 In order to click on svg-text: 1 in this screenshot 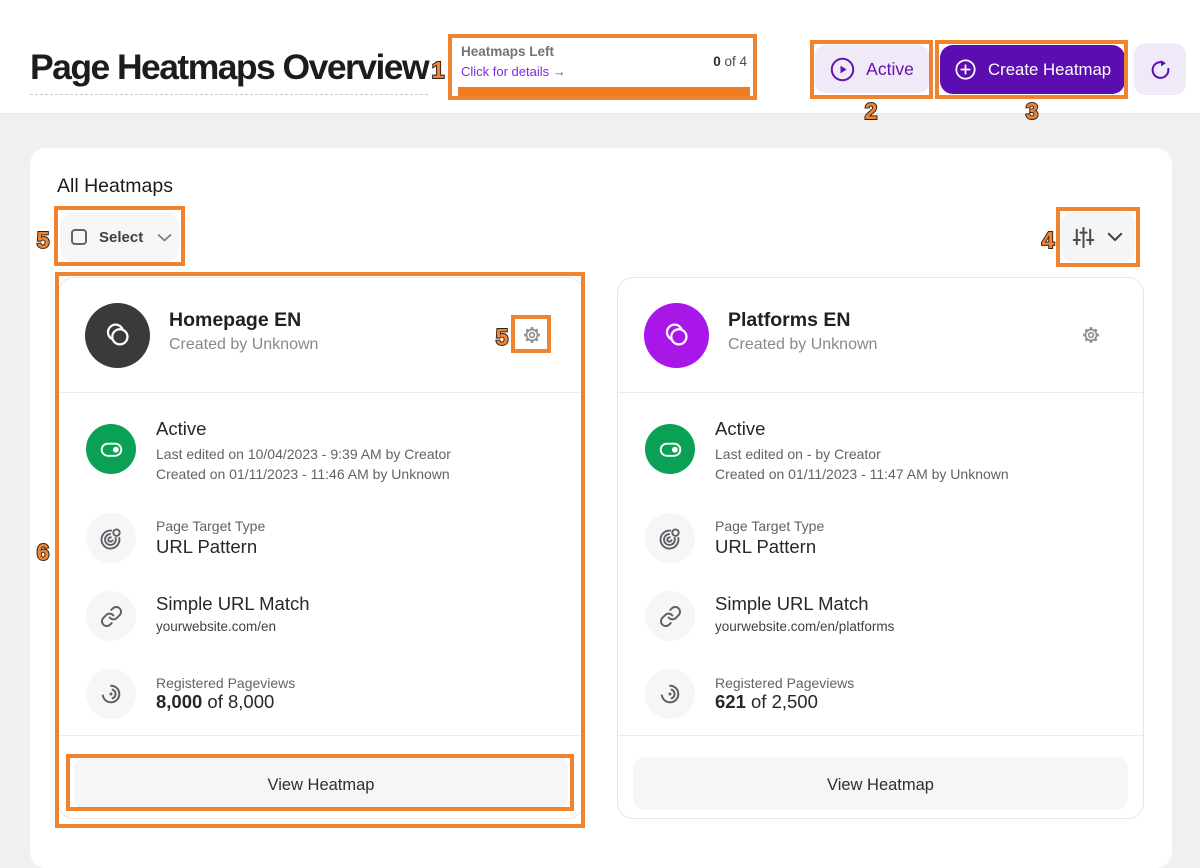, I will do `click(438, 70)`.